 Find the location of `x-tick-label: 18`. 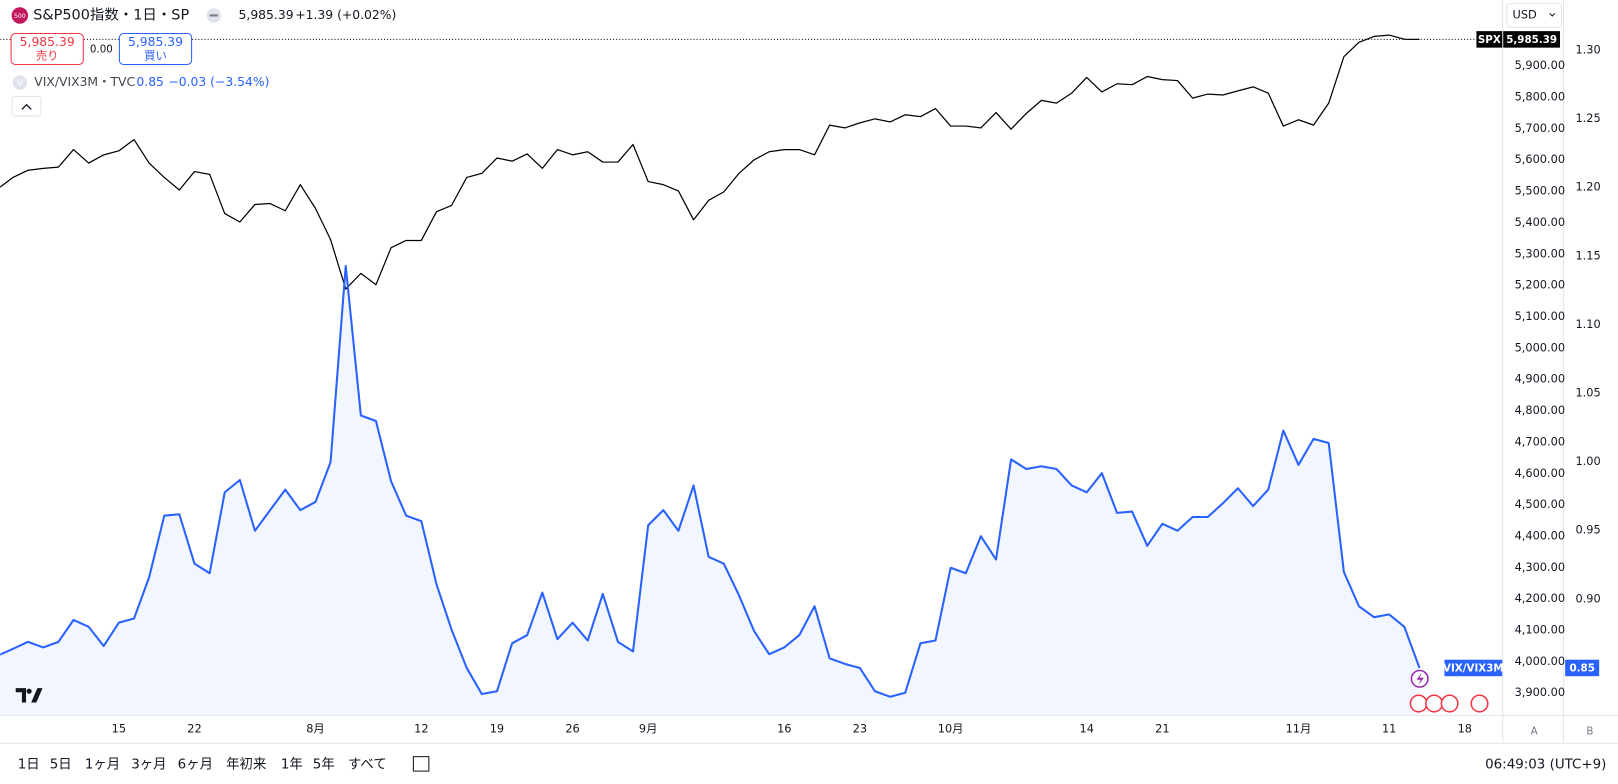

x-tick-label: 18 is located at coordinates (1465, 728).